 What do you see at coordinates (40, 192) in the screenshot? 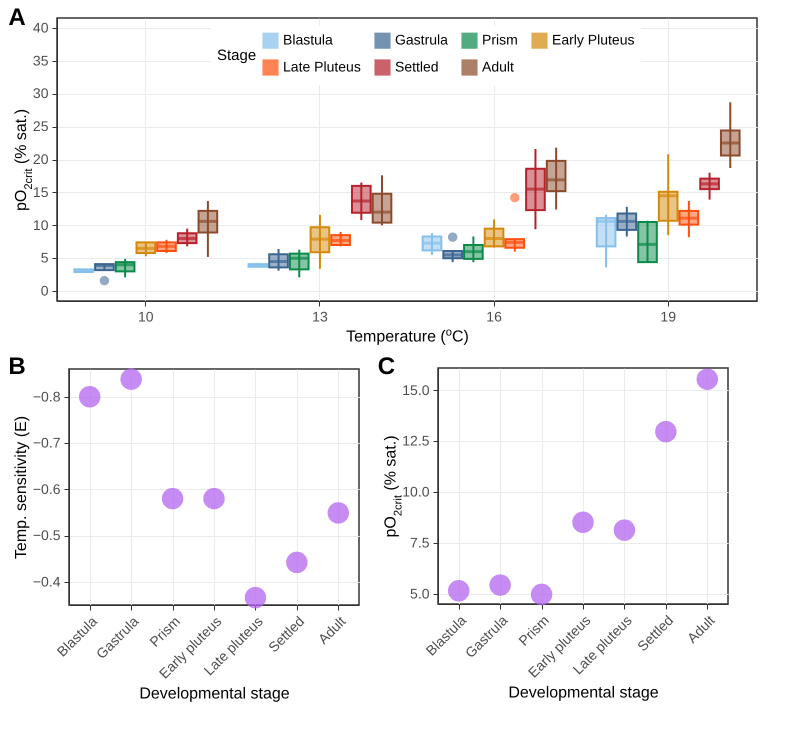
I see `y-tick-label: 15` at bounding box center [40, 192].